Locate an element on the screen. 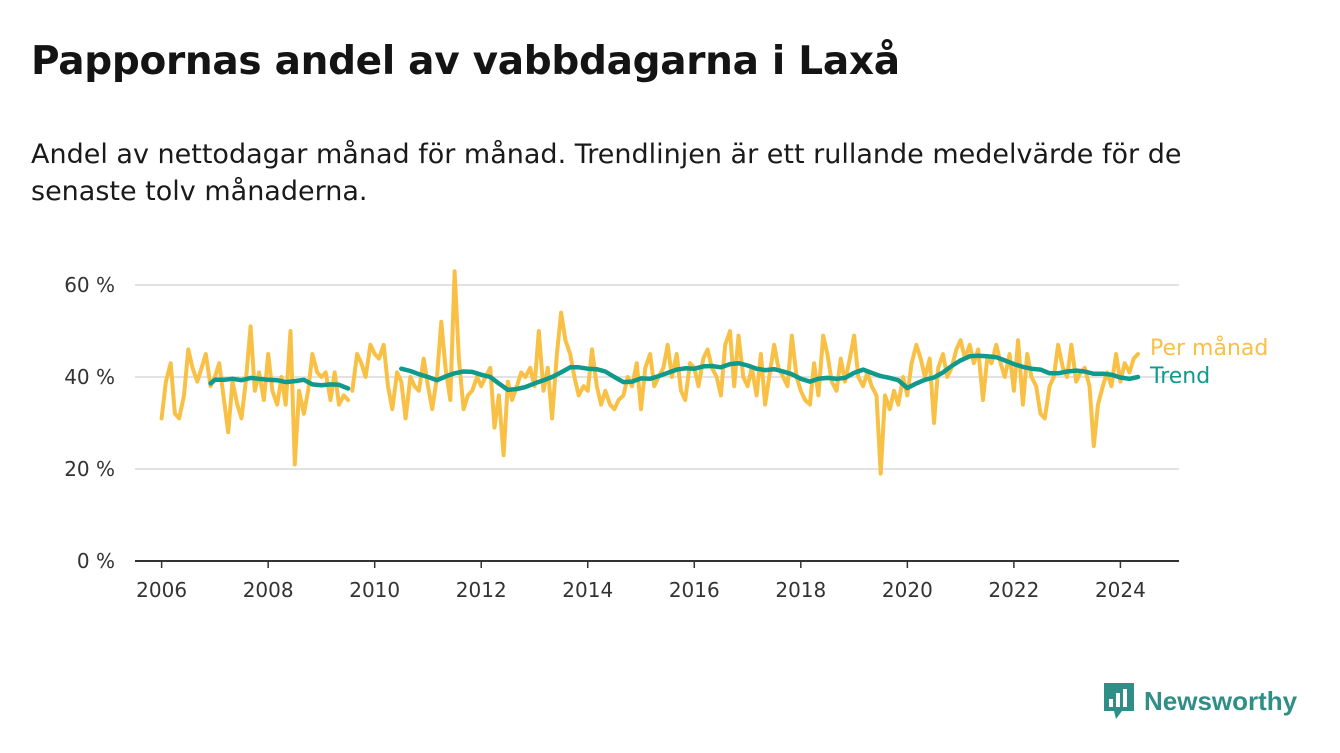  x-tick-label: 2008 is located at coordinates (268, 590).